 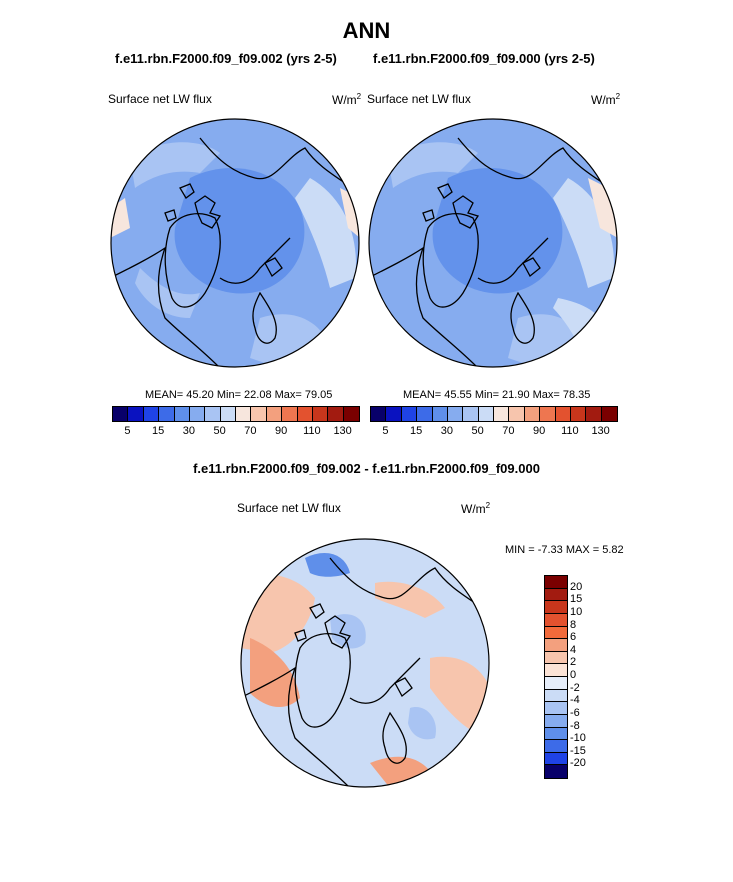 What do you see at coordinates (575, 712) in the screenshot?
I see `colorbar-tick-label: -6` at bounding box center [575, 712].